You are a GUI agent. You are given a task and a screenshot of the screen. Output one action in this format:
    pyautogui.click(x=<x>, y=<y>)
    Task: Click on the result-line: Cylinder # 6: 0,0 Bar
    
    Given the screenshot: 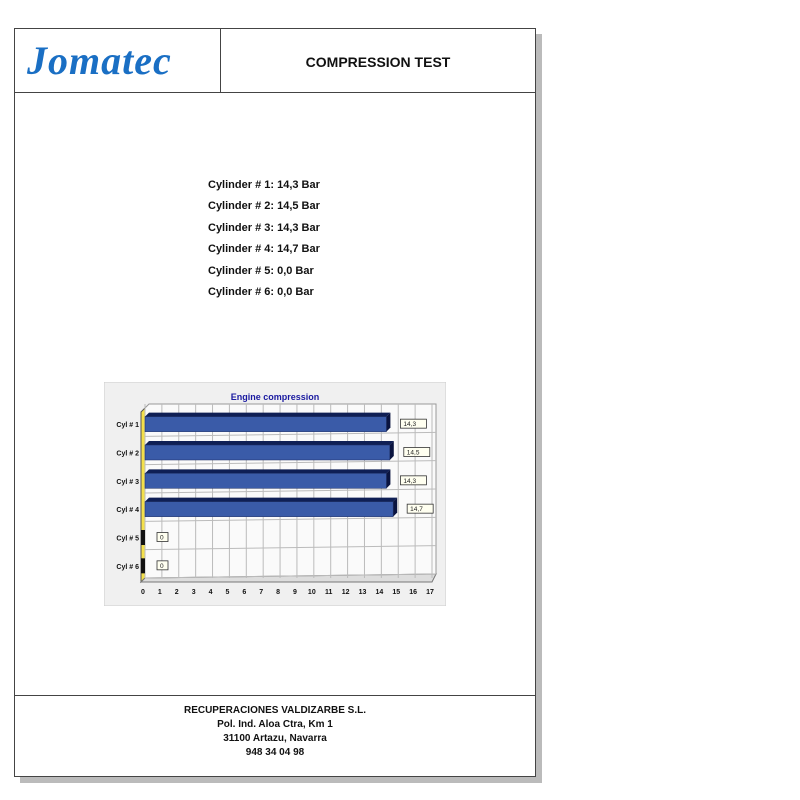 What is the action you would take?
    pyautogui.click(x=261, y=291)
    